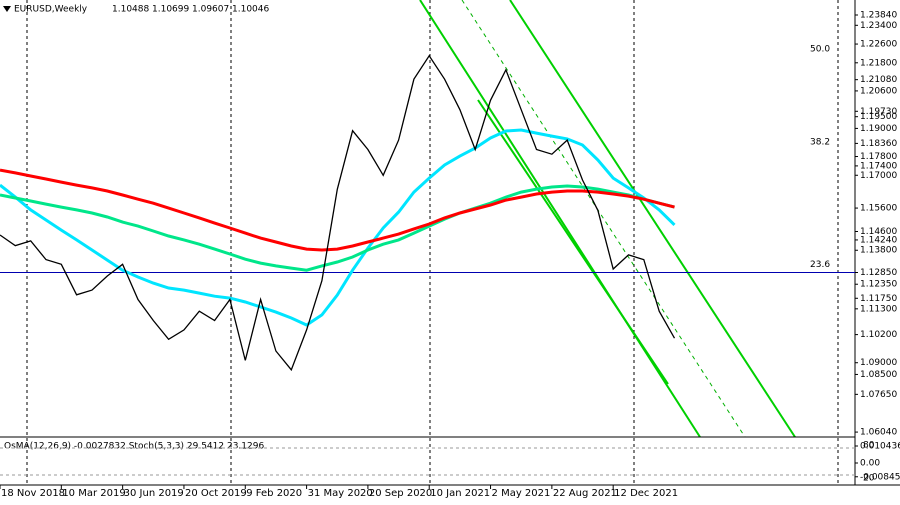 Image resolution: width=900 pixels, height=505 pixels. What do you see at coordinates (878, 26) in the screenshot?
I see `y-tick-label: 1.23400` at bounding box center [878, 26].